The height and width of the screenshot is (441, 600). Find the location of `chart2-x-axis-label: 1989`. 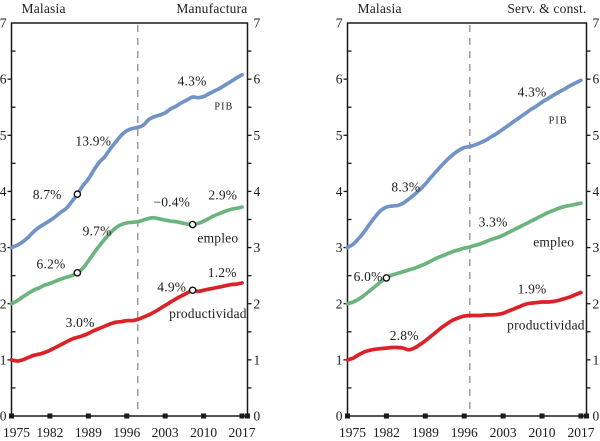

chart2-x-axis-label: 1989 is located at coordinates (425, 432).